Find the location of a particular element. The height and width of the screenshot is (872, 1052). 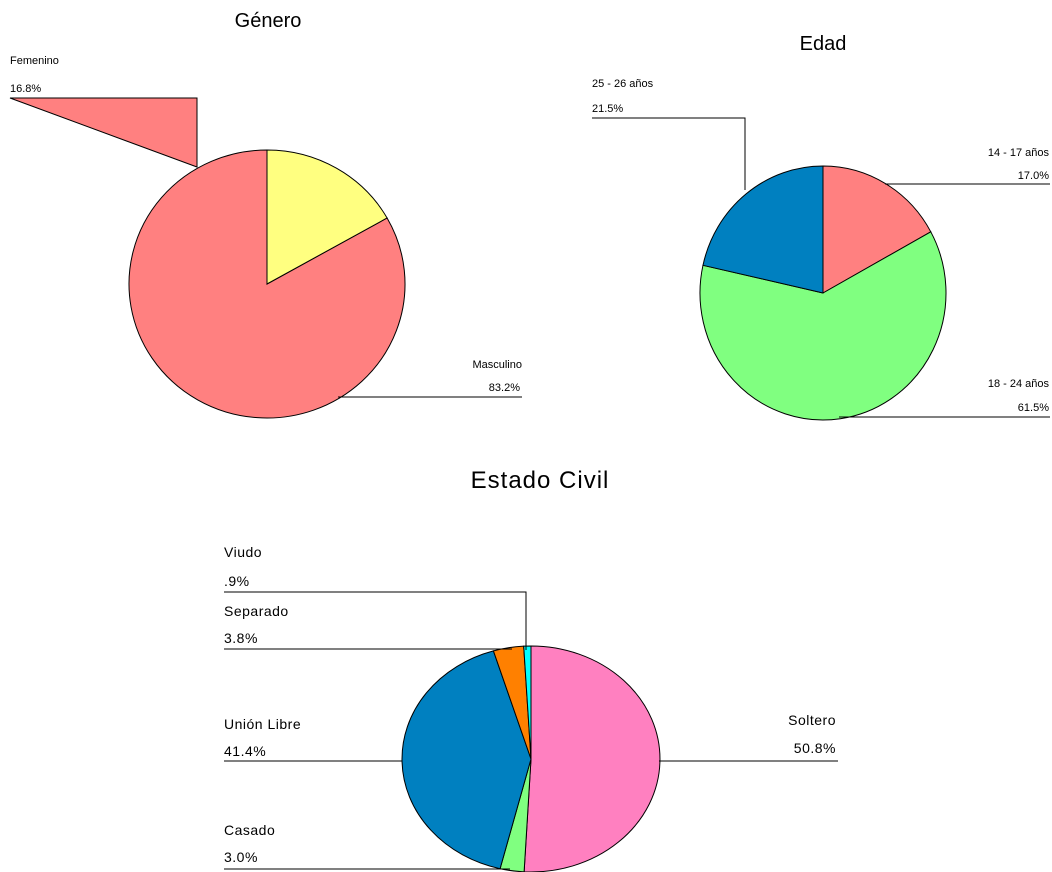

pie-slice-25-26-anos is located at coordinates (763, 229).